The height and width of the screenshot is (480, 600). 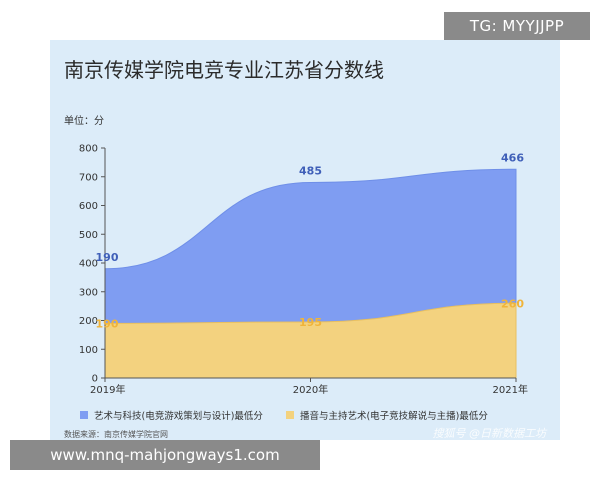 I want to click on sohu-watermark: 搜狐号 @日新数据工坊, so click(x=489, y=433).